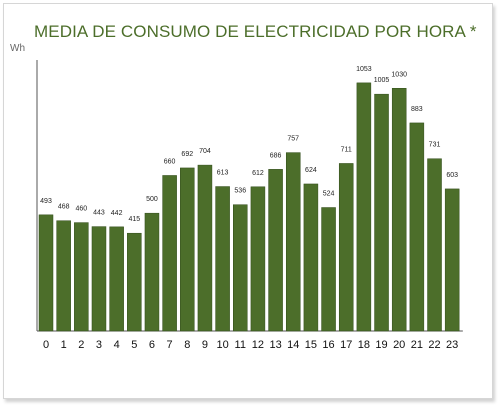 Image resolution: width=500 pixels, height=415 pixels. What do you see at coordinates (205, 345) in the screenshot?
I see `x-tick-label-9: 9` at bounding box center [205, 345].